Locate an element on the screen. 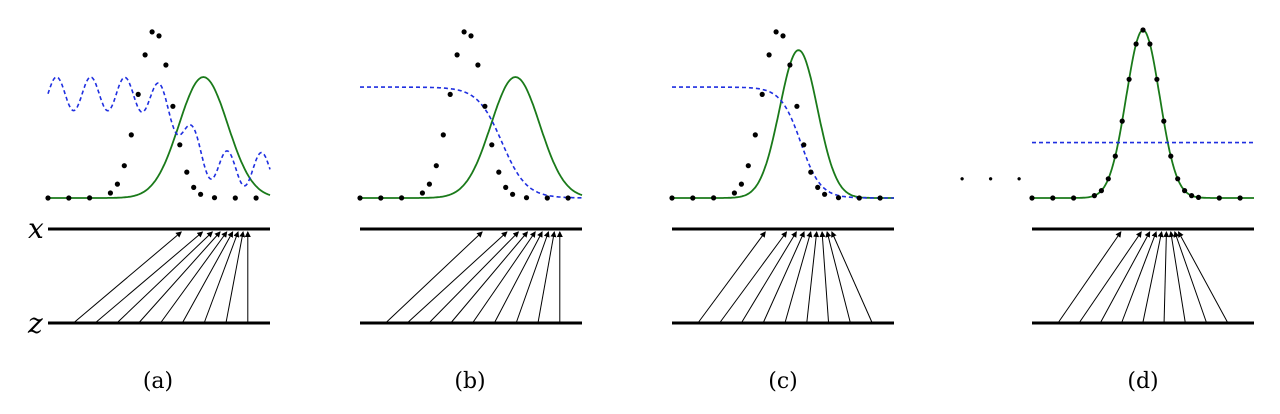 Image resolution: width=1280 pixels, height=414 pixels. panel-label-c: (c) is located at coordinates (783, 381).